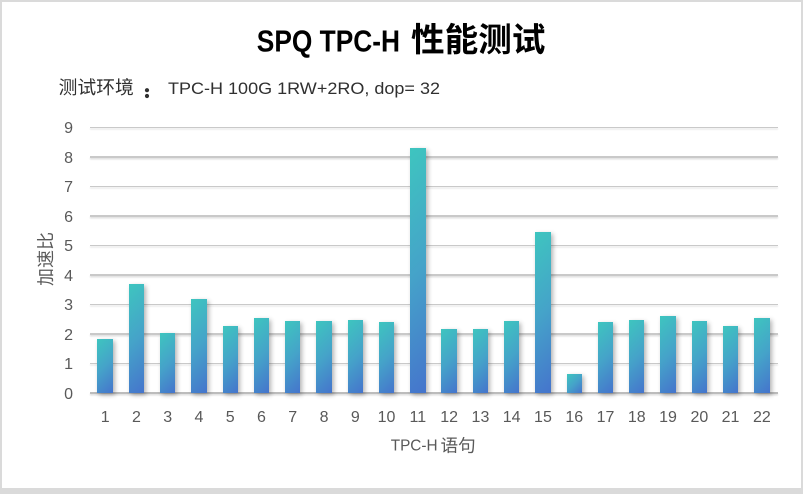 This screenshot has width=803, height=494. Describe the element at coordinates (304, 88) in the screenshot. I see `svg-text: TPC-H 100G 1RW+2RO, dop= 32` at that location.